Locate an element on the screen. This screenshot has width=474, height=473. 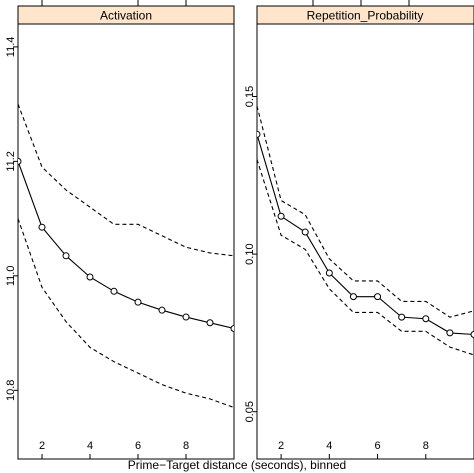
y-ticks: 0.05 0.10 0.15 is located at coordinates (250, 254).